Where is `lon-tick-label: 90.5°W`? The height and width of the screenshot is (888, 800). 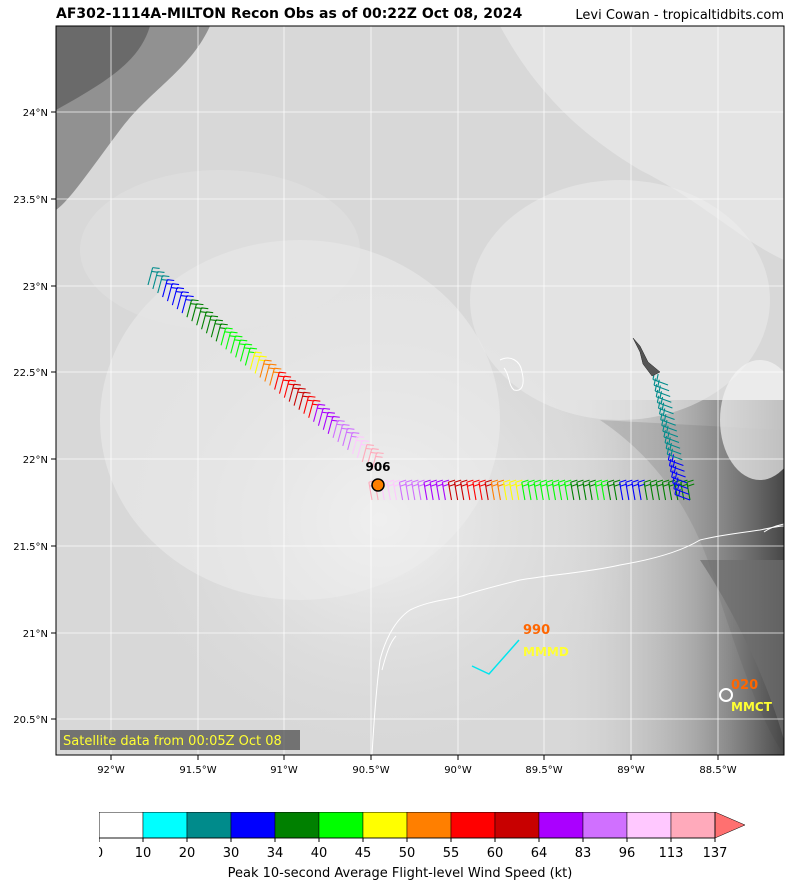 lon-tick-label: 90.5°W is located at coordinates (370, 770).